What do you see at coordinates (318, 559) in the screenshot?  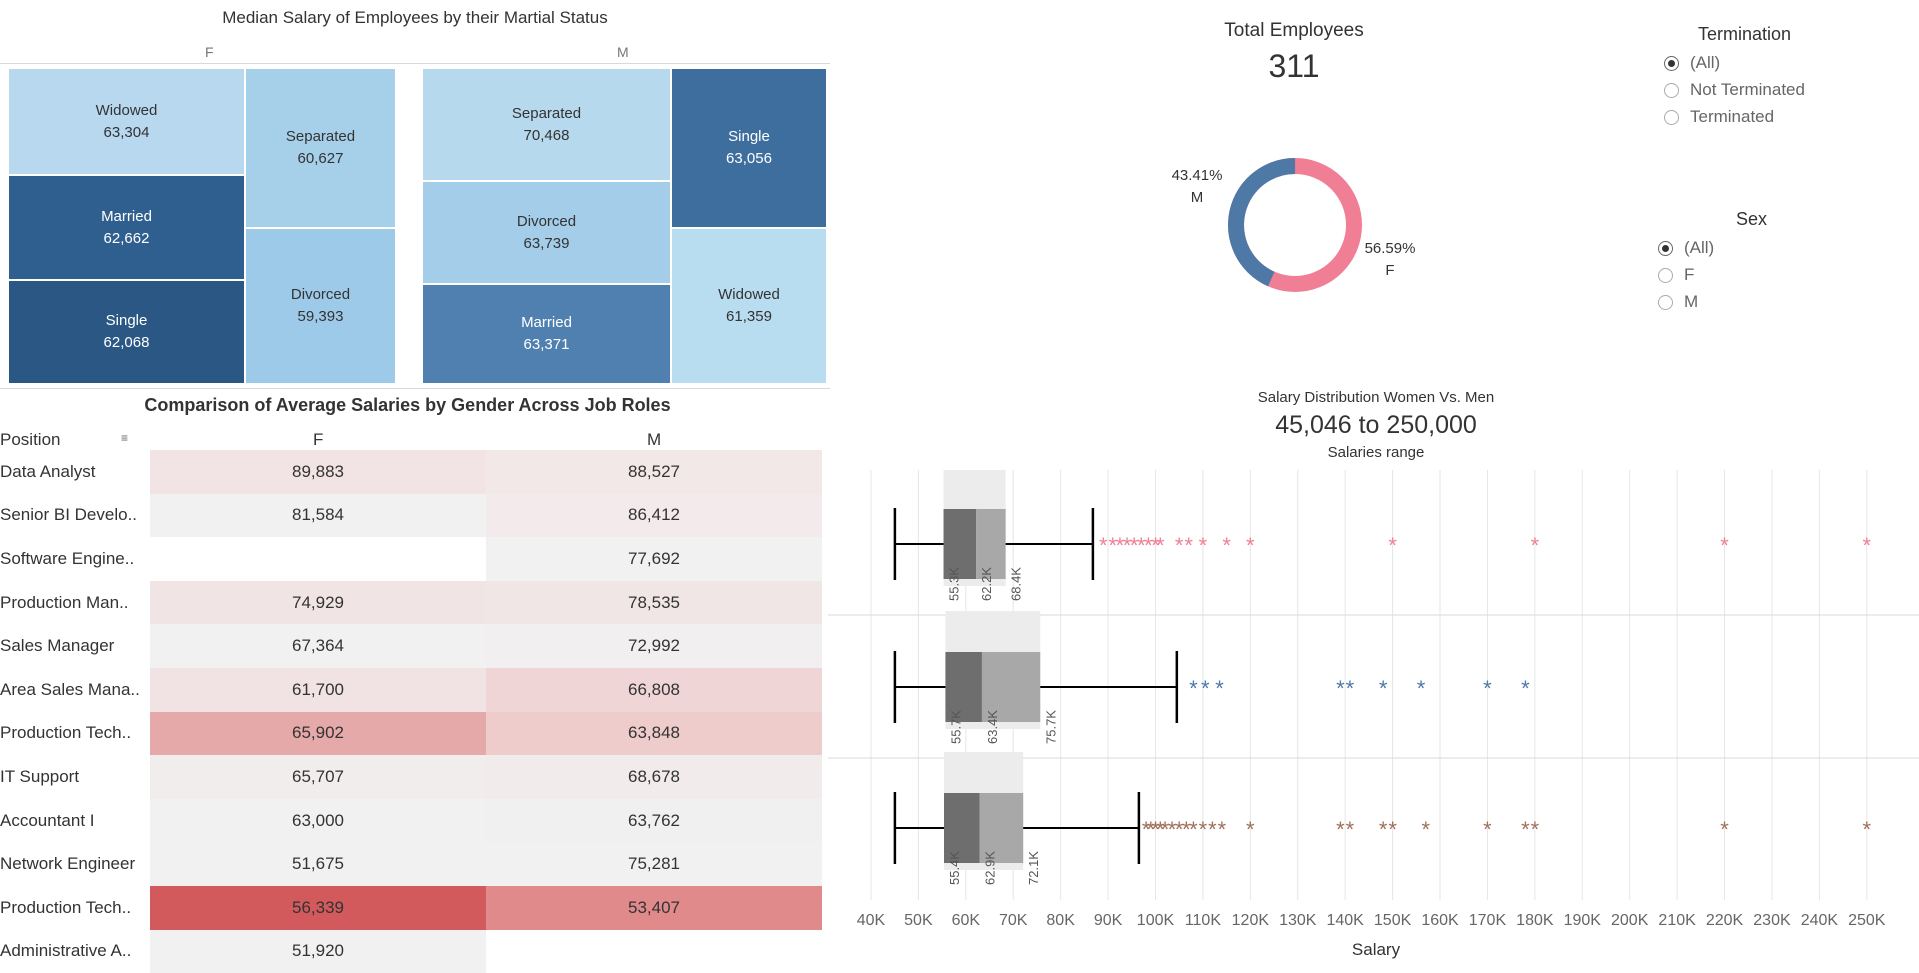 I see `salary-cell-f` at bounding box center [318, 559].